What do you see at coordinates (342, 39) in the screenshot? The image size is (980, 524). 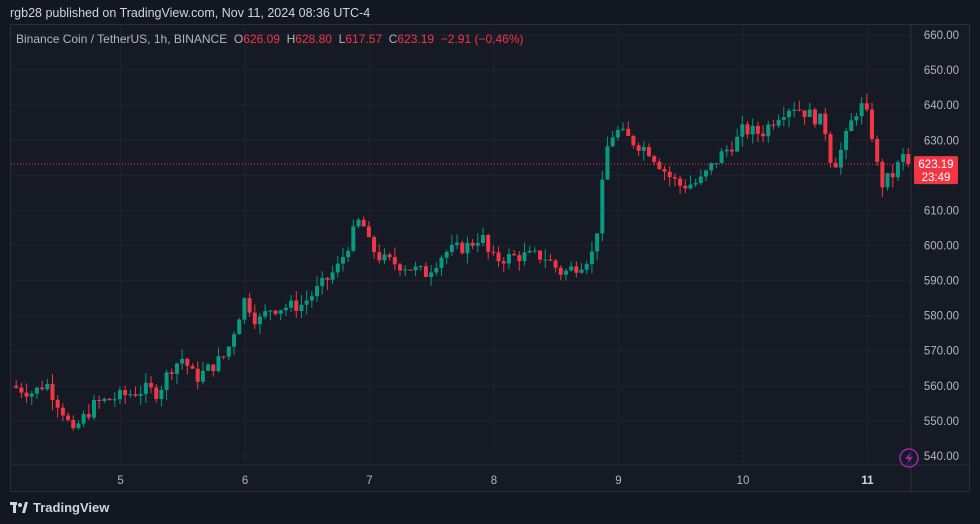 I see `low-label: L` at bounding box center [342, 39].